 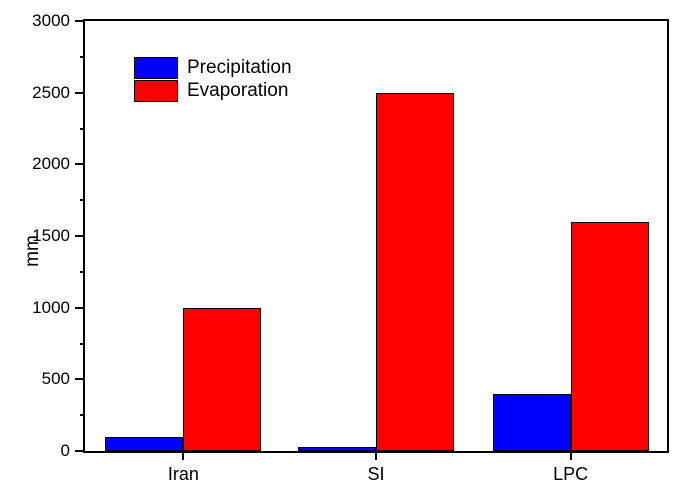 What do you see at coordinates (376, 474) in the screenshot?
I see `x-axis-category-label: SI` at bounding box center [376, 474].